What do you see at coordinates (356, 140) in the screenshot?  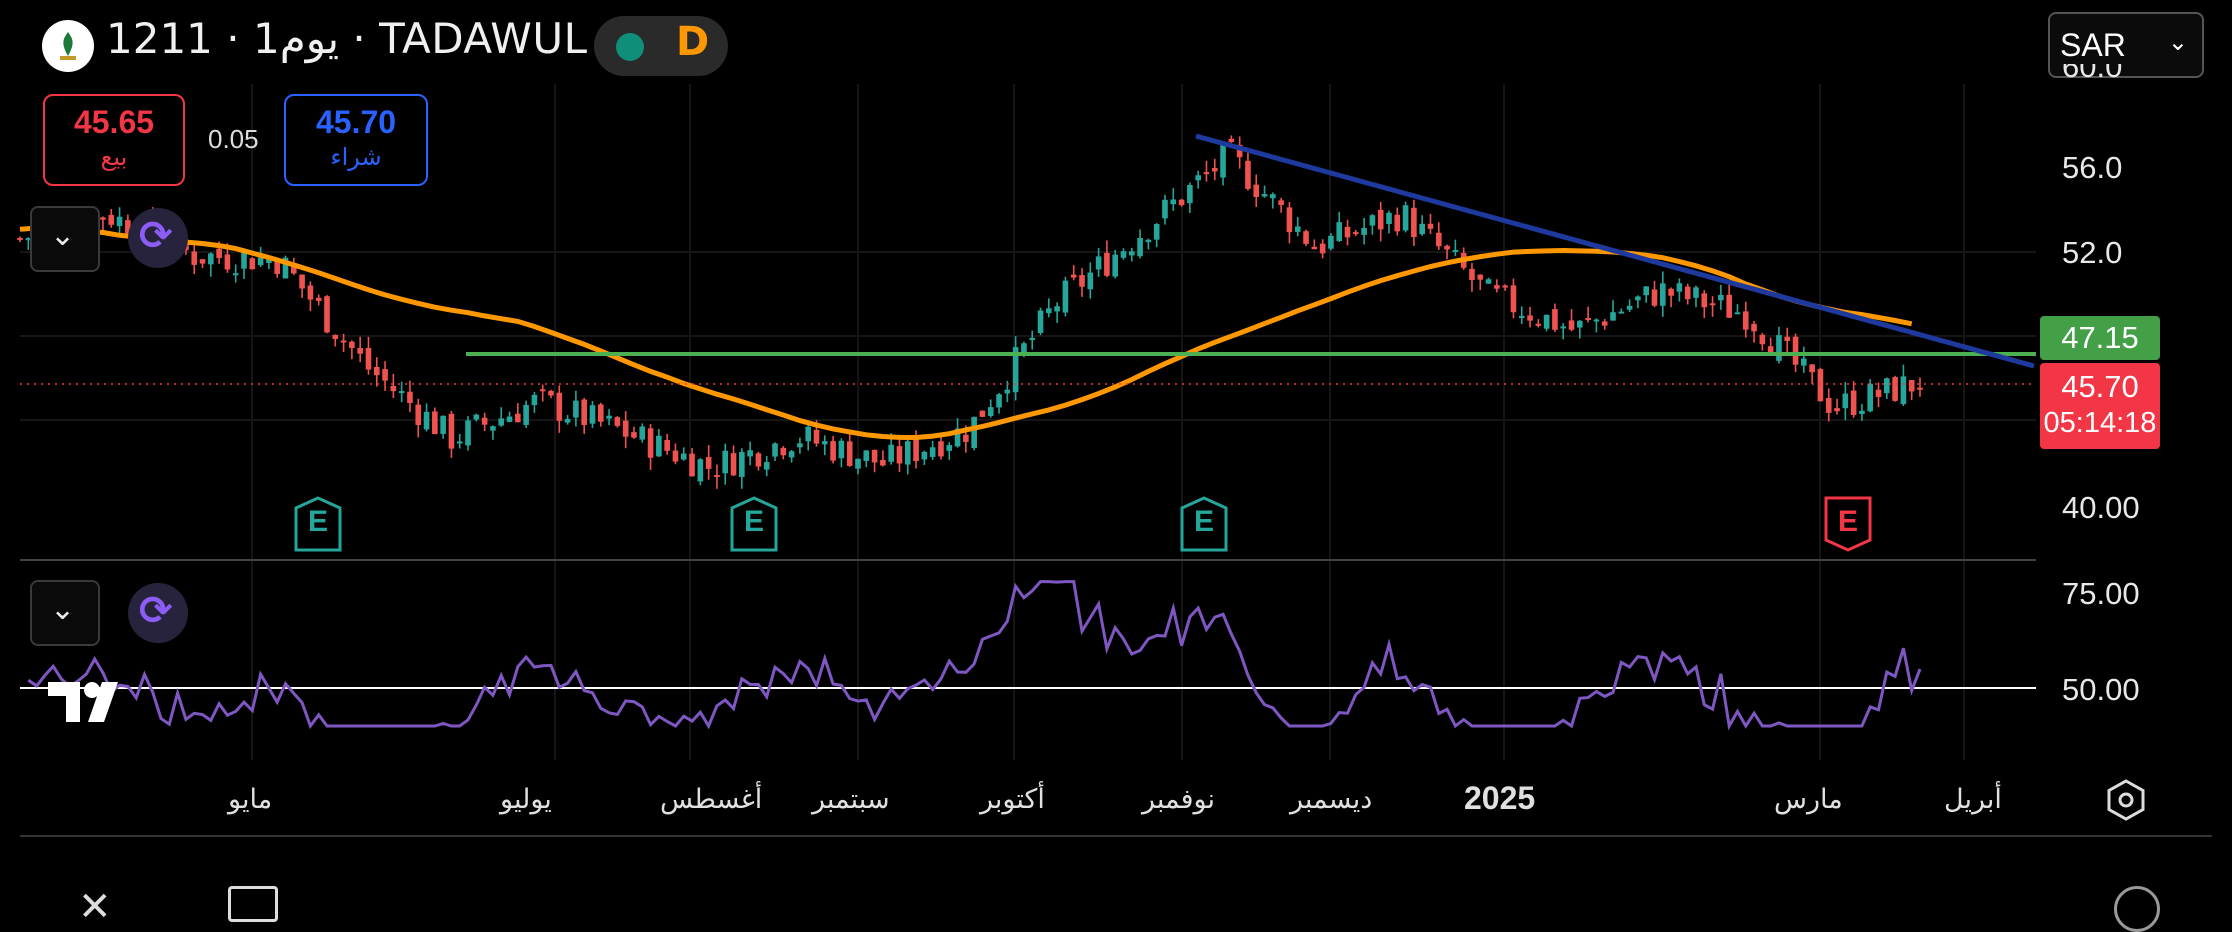 I see `buy-button: 45.70 شراء` at bounding box center [356, 140].